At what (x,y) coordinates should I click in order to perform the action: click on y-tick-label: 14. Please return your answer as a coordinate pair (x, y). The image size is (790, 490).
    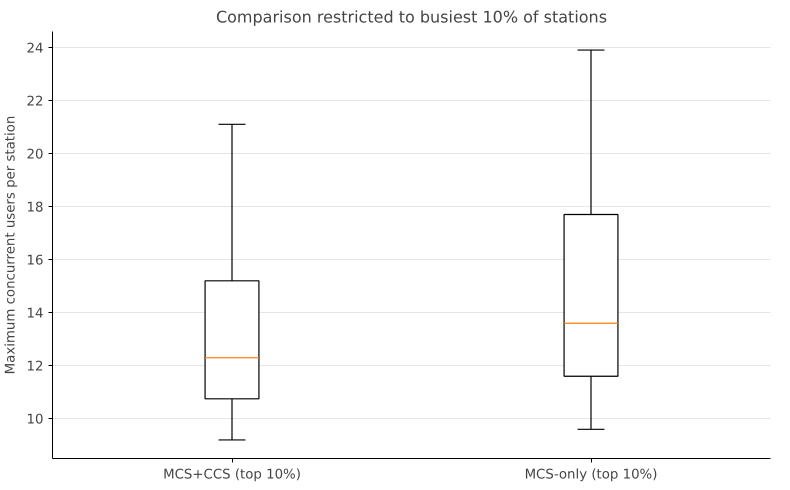
    Looking at the image, I should click on (35, 314).